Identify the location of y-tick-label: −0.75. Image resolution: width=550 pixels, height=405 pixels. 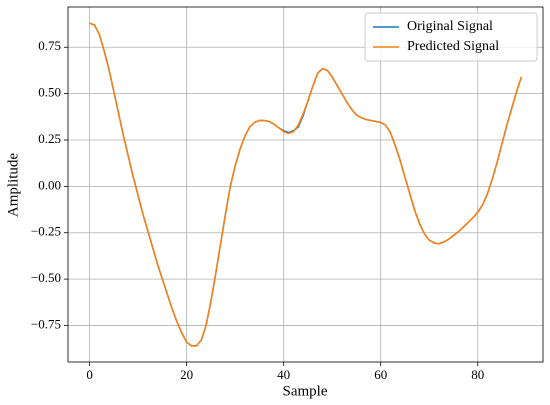
(46, 323).